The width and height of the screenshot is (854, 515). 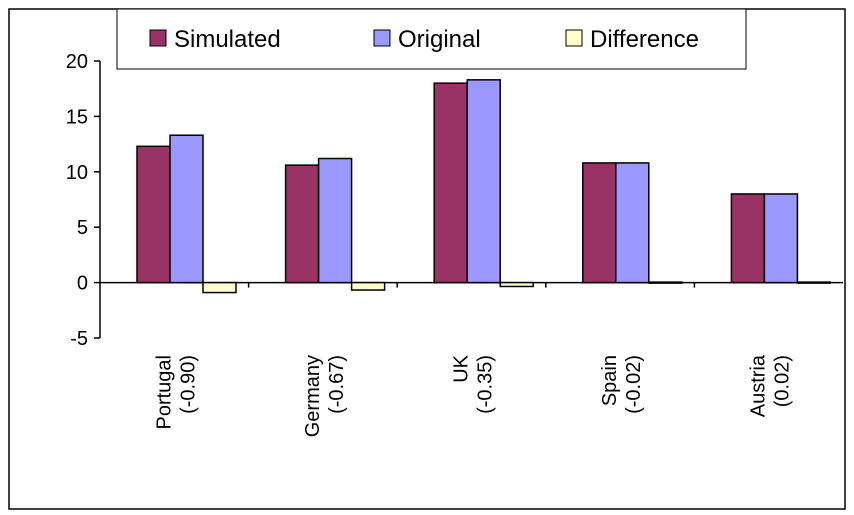 What do you see at coordinates (599, 223) in the screenshot?
I see `bar-simulated-spain` at bounding box center [599, 223].